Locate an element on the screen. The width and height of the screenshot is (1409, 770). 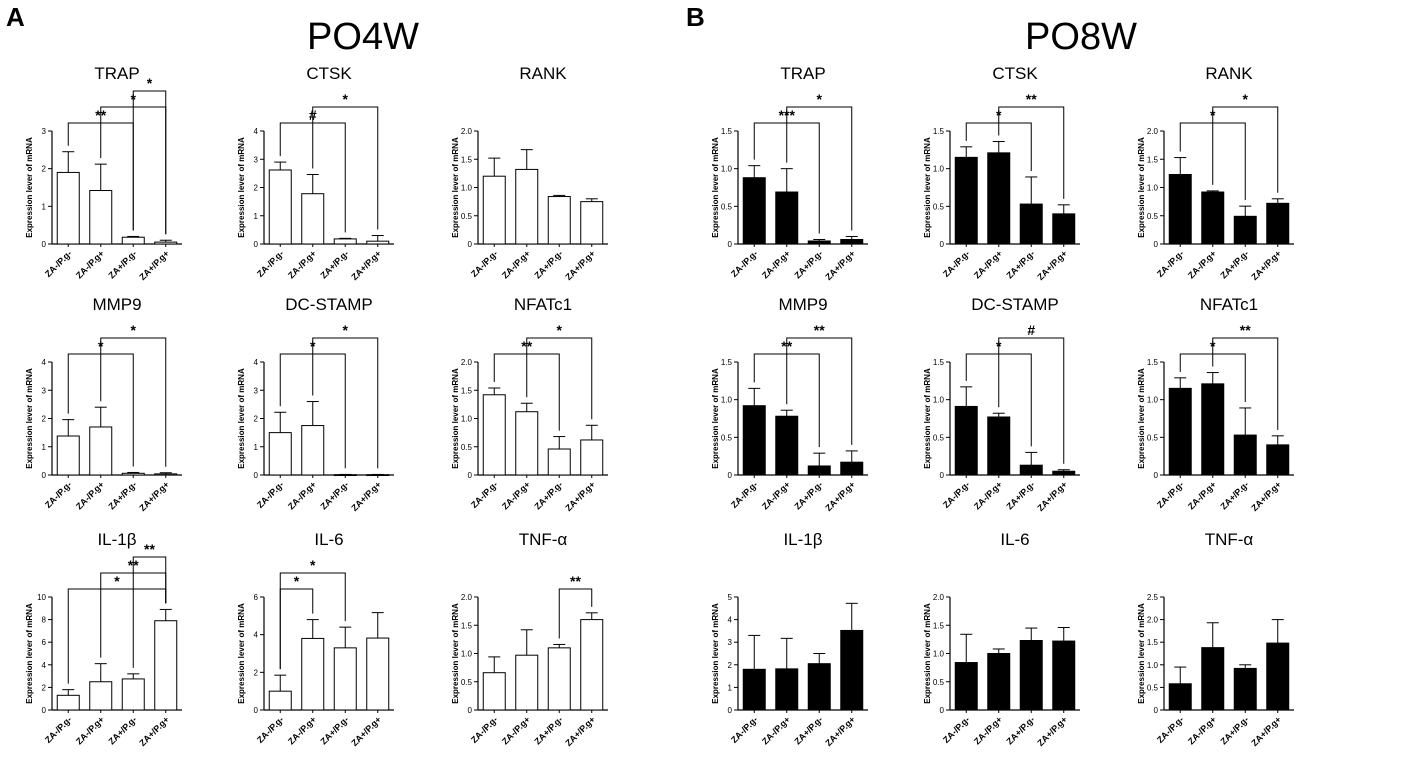
chart-b-il1-ytick-label-3: 3 is located at coordinates (730, 642).